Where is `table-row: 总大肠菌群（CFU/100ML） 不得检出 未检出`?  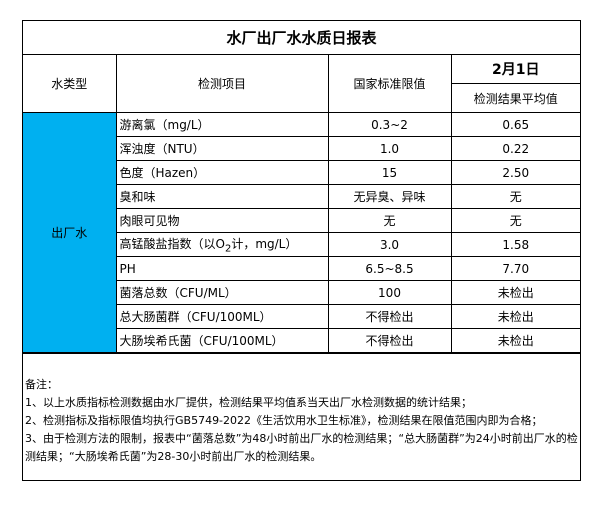
table-row: 总大肠菌群（CFU/100ML） 不得检出 未检出 is located at coordinates (301, 316).